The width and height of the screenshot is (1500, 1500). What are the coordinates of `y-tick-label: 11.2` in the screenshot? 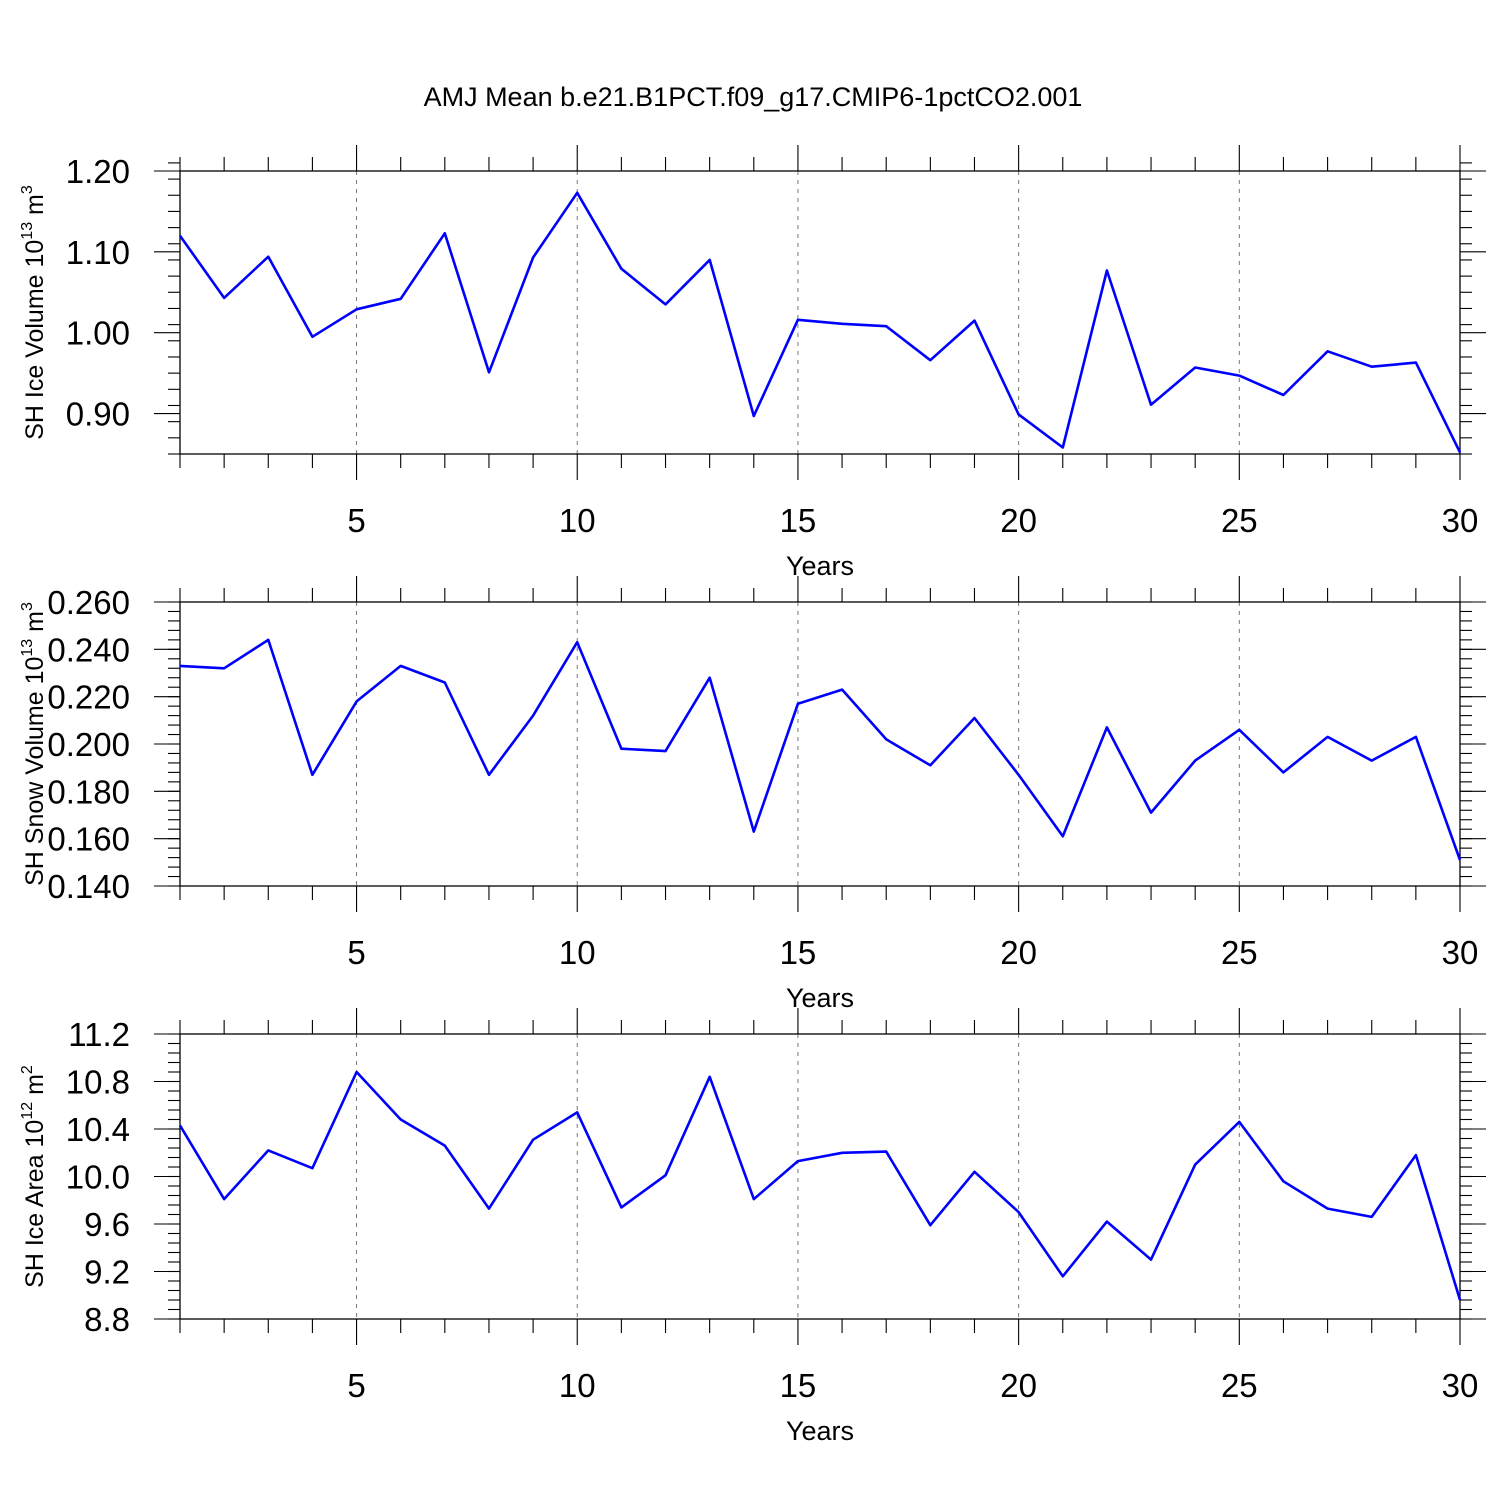 It's located at (99, 1034).